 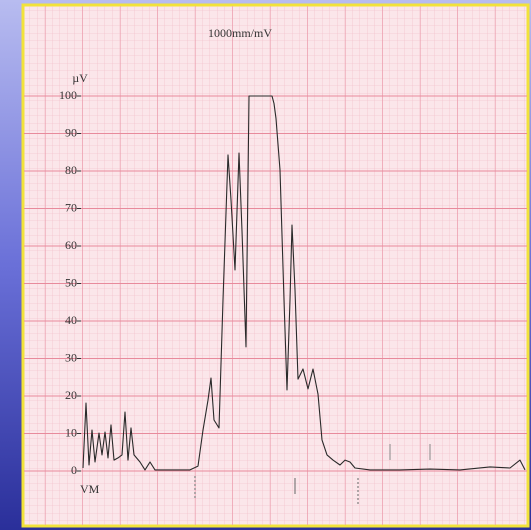 What do you see at coordinates (71, 207) in the screenshot?
I see `y-tick-label: 70` at bounding box center [71, 207].